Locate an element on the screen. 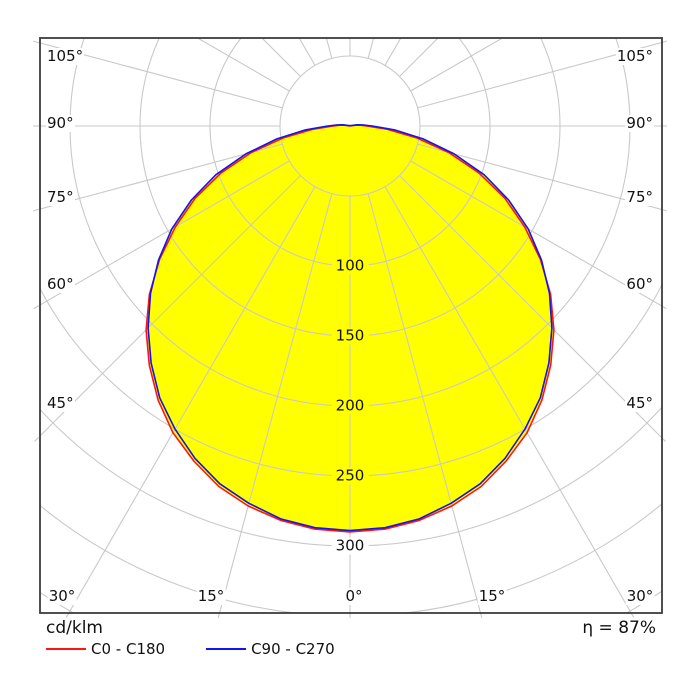  legend: C0 - C180 C90 - C270 is located at coordinates (190, 649).